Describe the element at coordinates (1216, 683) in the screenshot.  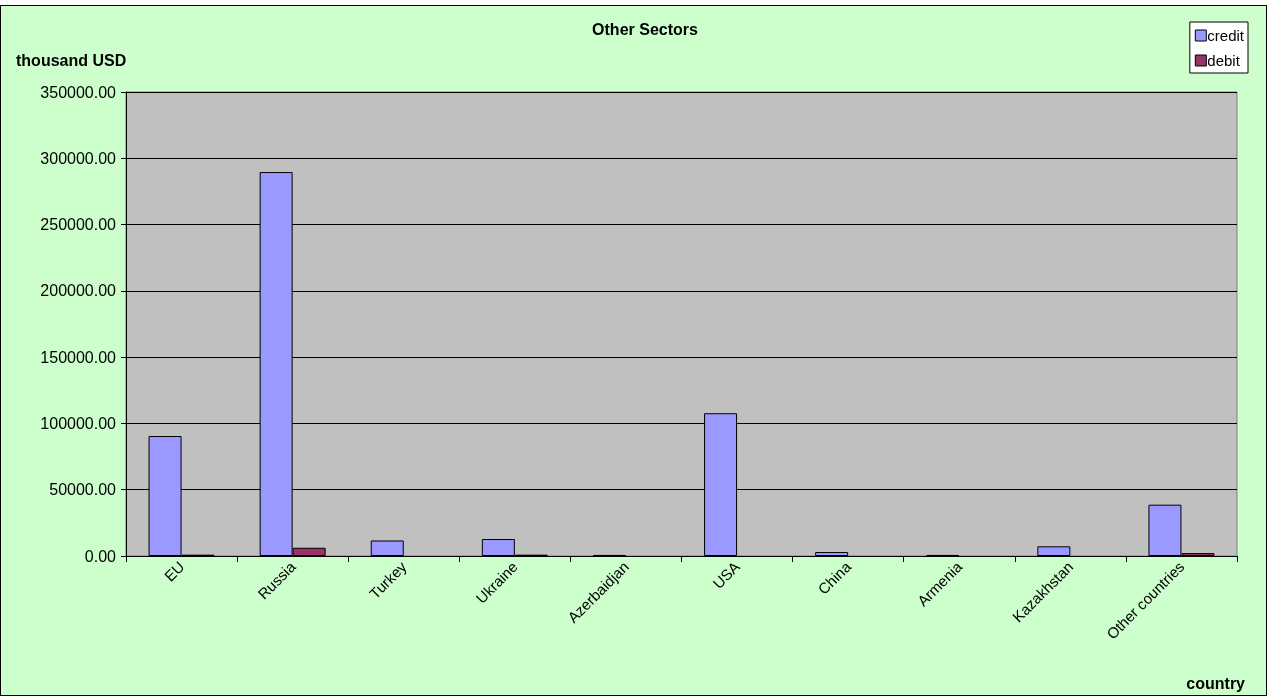
I see `x-axis-title: country` at that location.